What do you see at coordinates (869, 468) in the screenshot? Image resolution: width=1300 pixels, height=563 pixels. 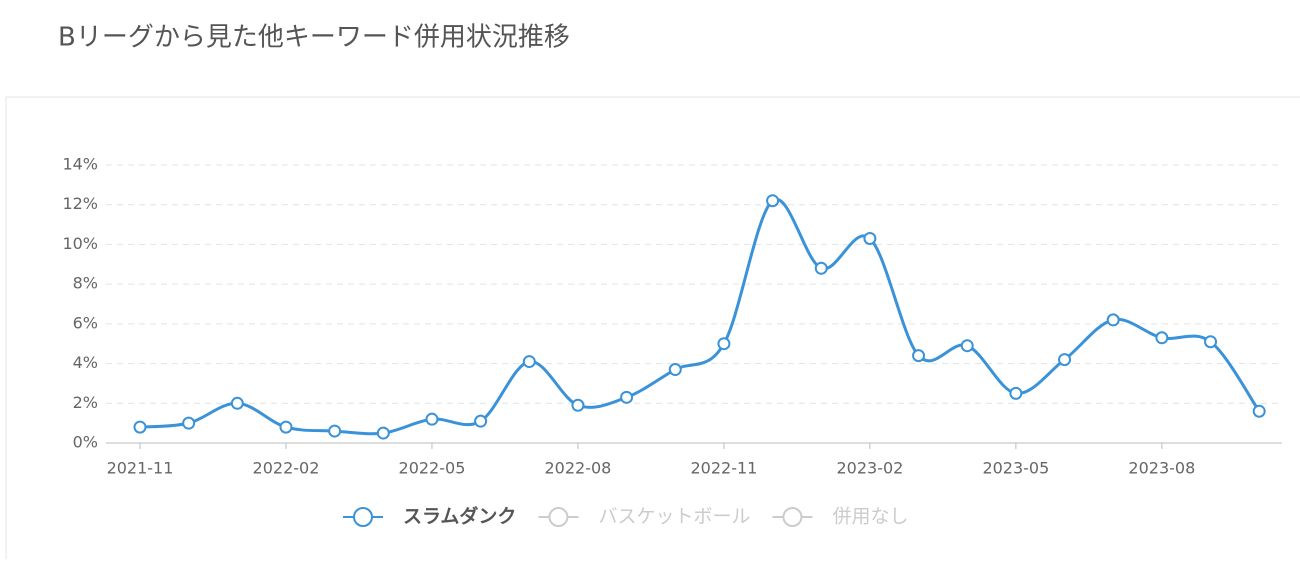 I see `x-tick-label: 2023-02` at bounding box center [869, 468].